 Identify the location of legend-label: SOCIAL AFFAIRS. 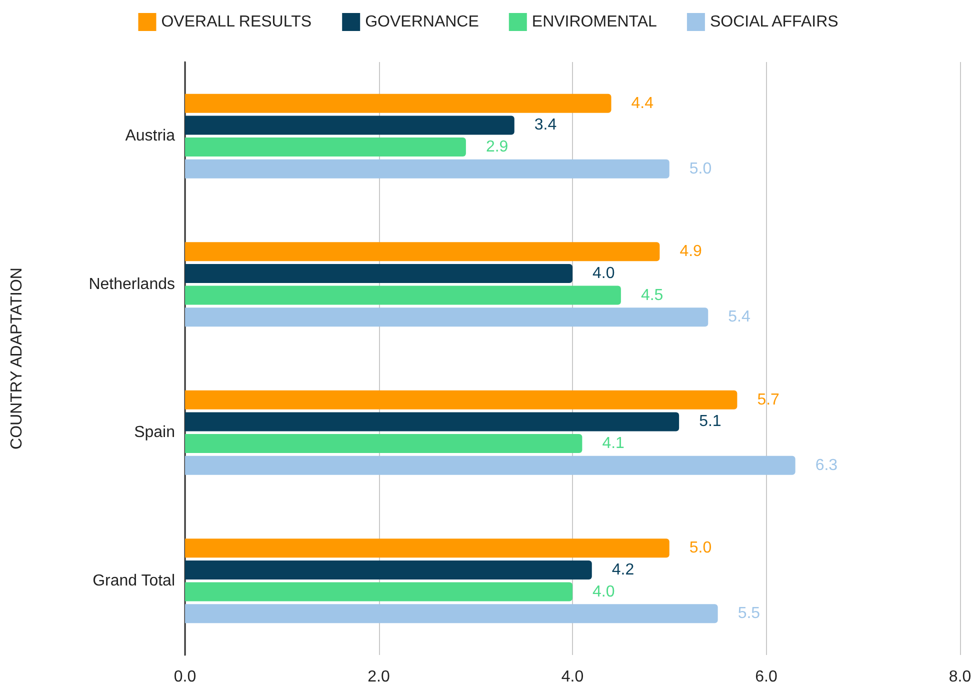
(774, 22).